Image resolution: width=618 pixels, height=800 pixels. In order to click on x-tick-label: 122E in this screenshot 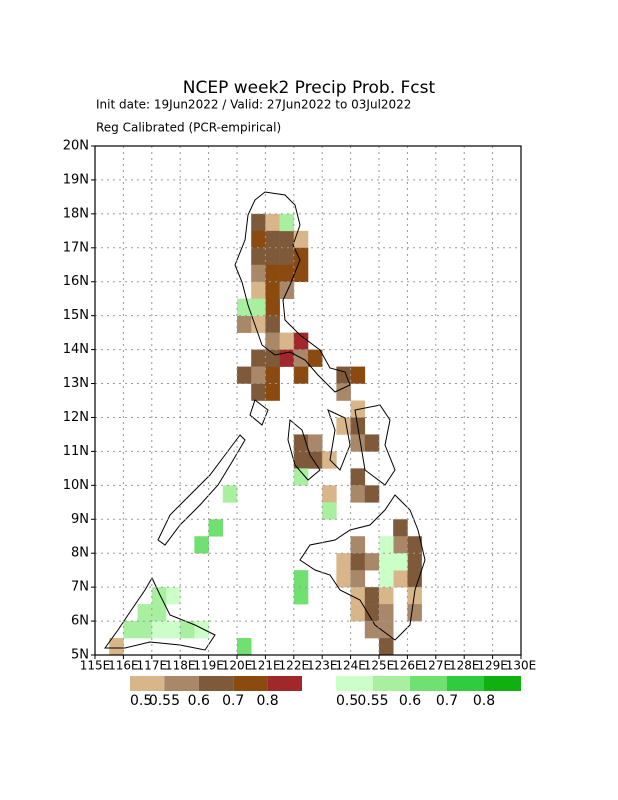, I will do `click(294, 666)`.